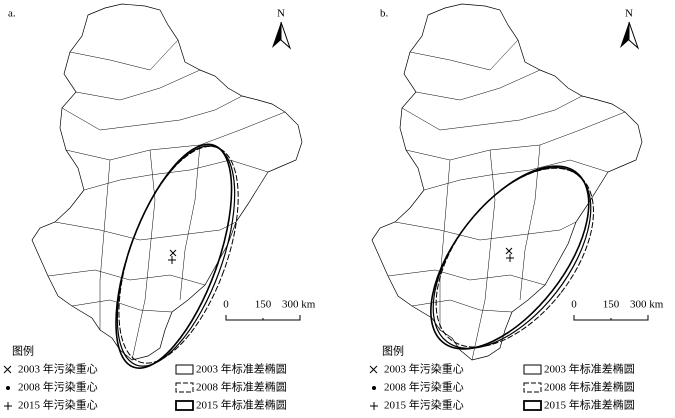  Describe the element at coordinates (12, 14) in the screenshot. I see `panel-label: a.` at that location.